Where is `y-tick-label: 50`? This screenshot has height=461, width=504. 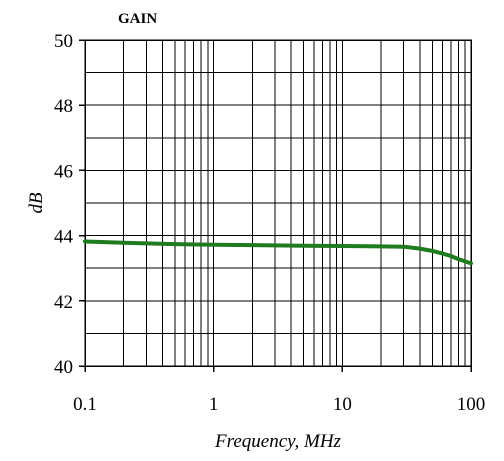
y-tick-label: 50 is located at coordinates (63, 41).